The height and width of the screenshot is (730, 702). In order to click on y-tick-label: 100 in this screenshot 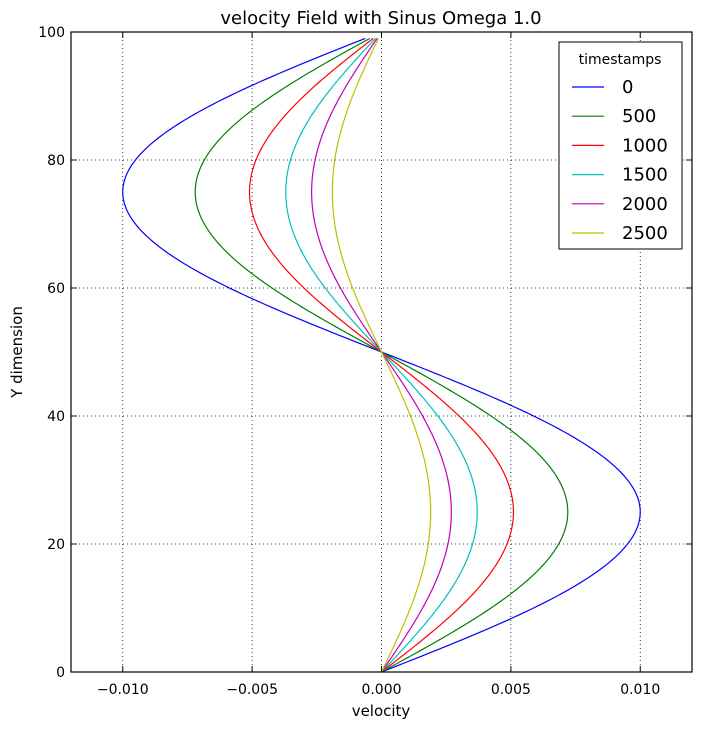, I will do `click(51, 33)`.